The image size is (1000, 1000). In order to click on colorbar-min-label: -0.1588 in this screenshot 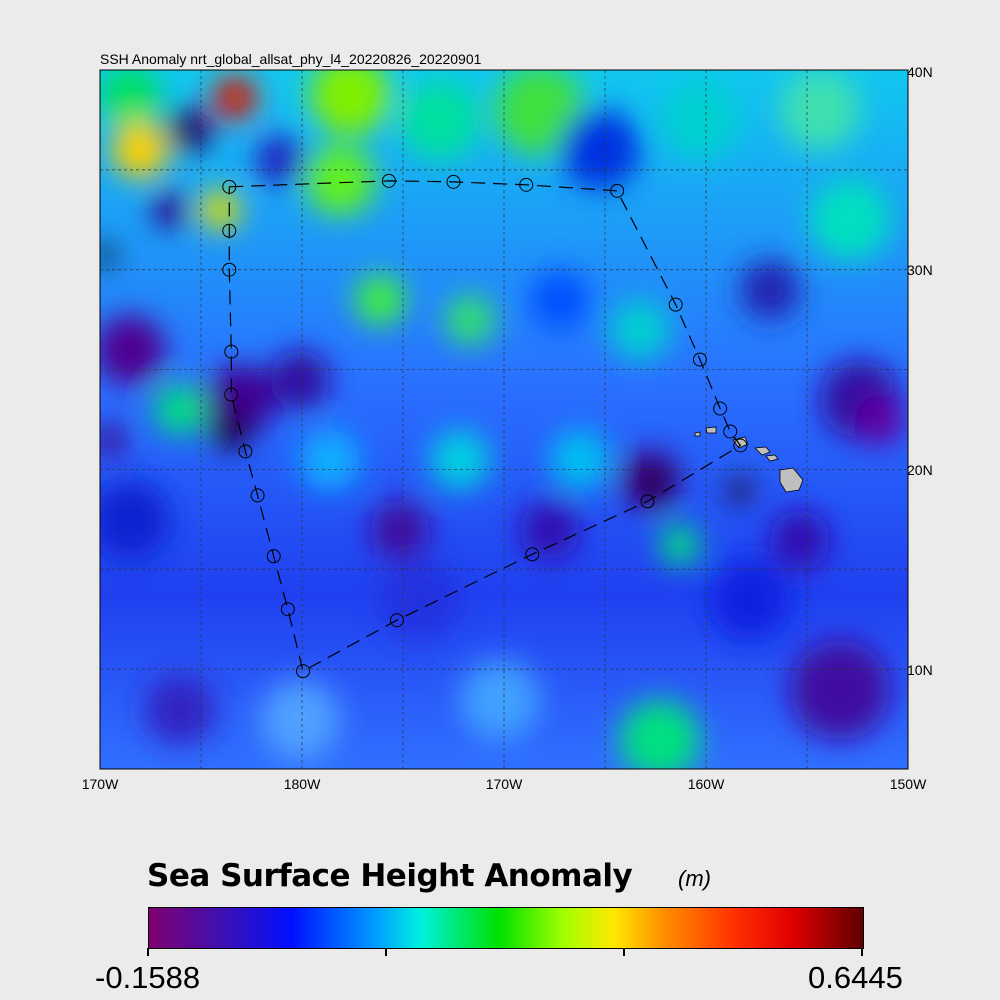, I will do `click(148, 977)`.